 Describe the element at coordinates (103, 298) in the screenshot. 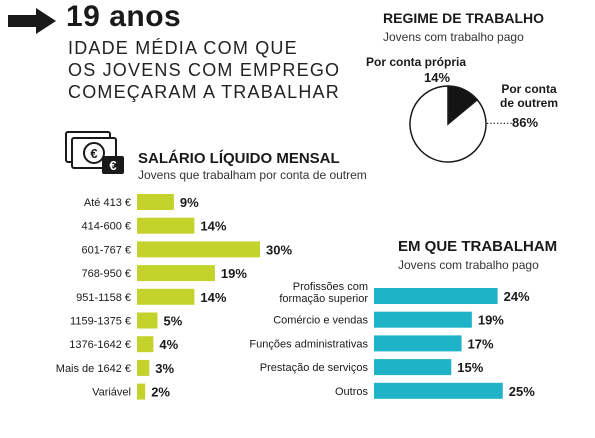

I see `salary-category-label: 951-1158 €` at that location.